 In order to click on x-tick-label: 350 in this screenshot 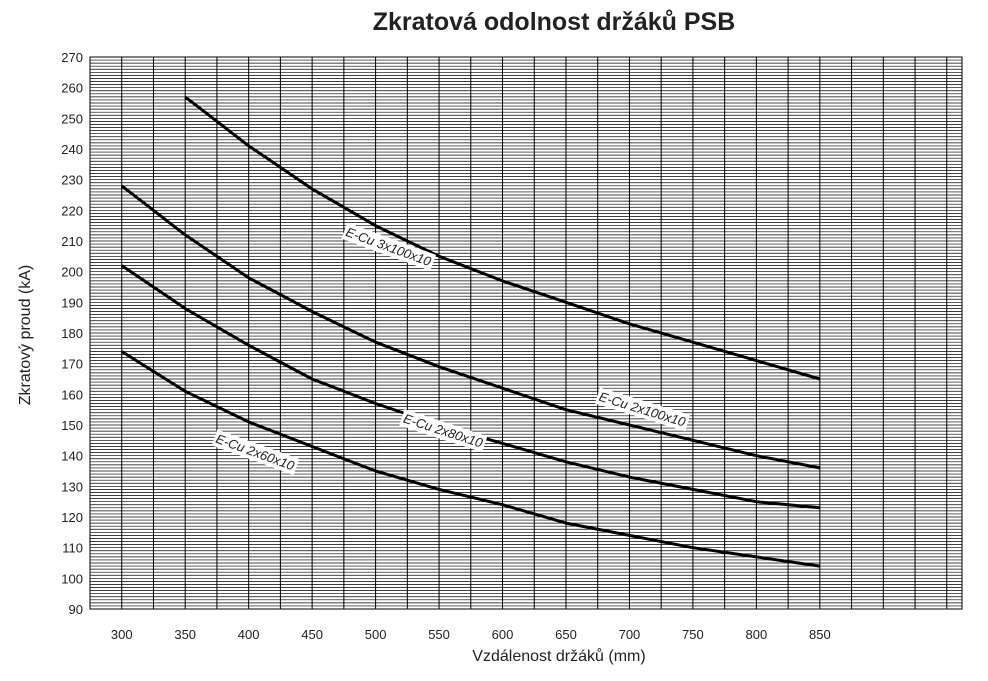, I will do `click(185, 634)`.